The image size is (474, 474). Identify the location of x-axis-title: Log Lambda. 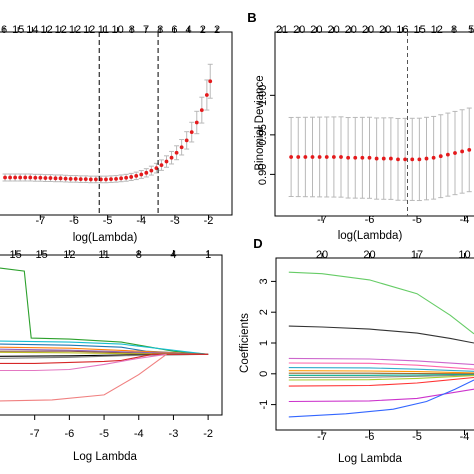
(370, 459).